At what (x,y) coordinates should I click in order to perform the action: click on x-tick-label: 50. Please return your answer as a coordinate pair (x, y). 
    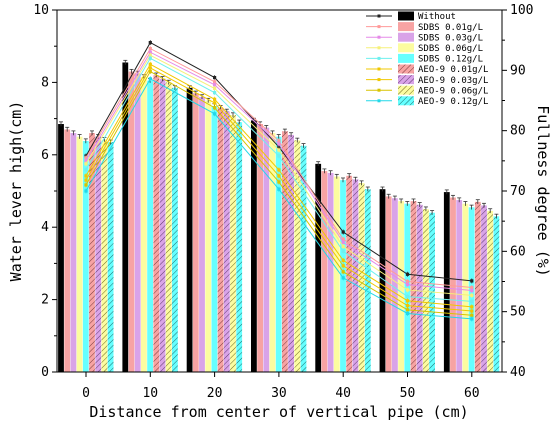
    Looking at the image, I should click on (408, 393).